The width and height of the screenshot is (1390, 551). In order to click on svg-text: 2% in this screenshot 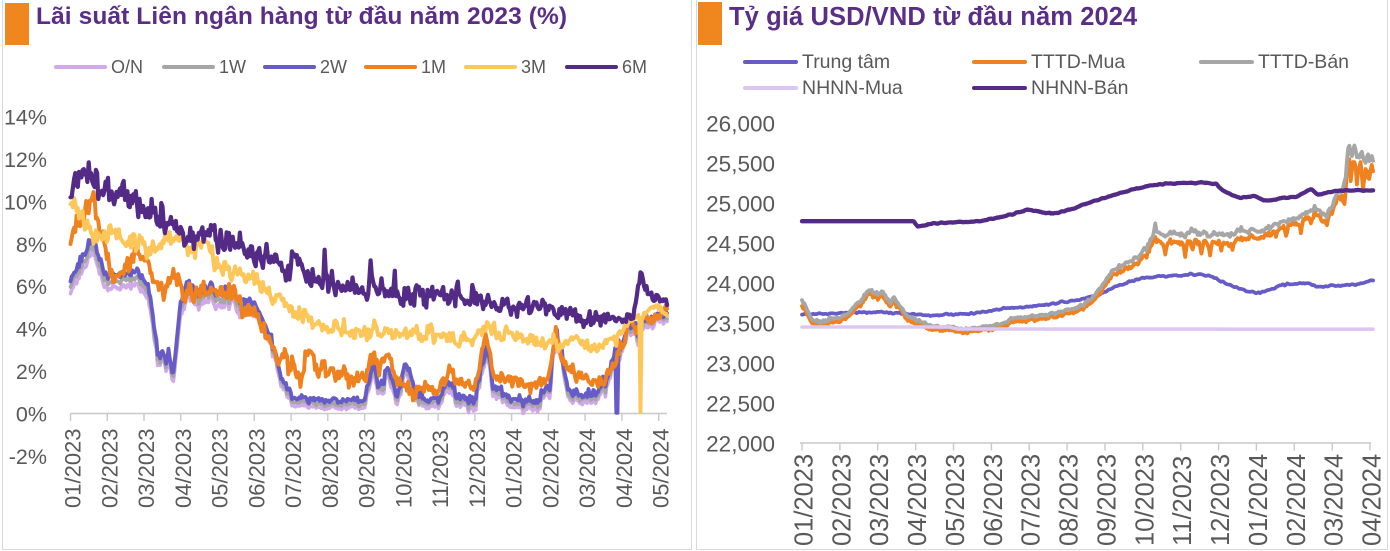, I will do `click(31, 372)`.